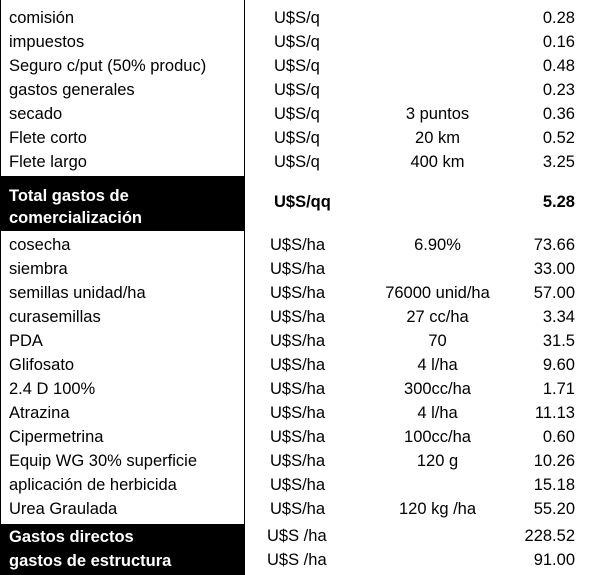 The image size is (590, 575). Describe the element at coordinates (558, 162) in the screenshot. I see `row-value: 3.25` at that location.